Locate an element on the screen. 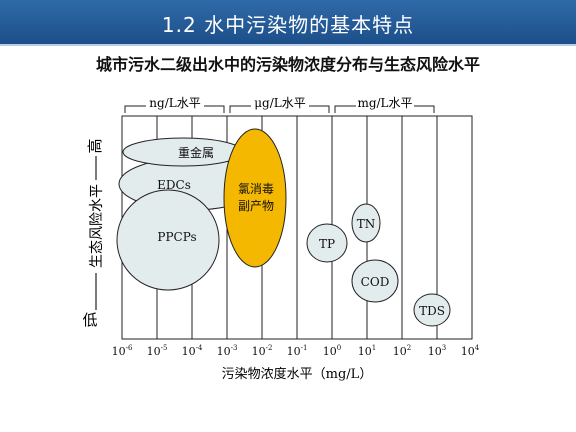 This screenshot has height=432, width=576. cod-label: COD is located at coordinates (375, 282).